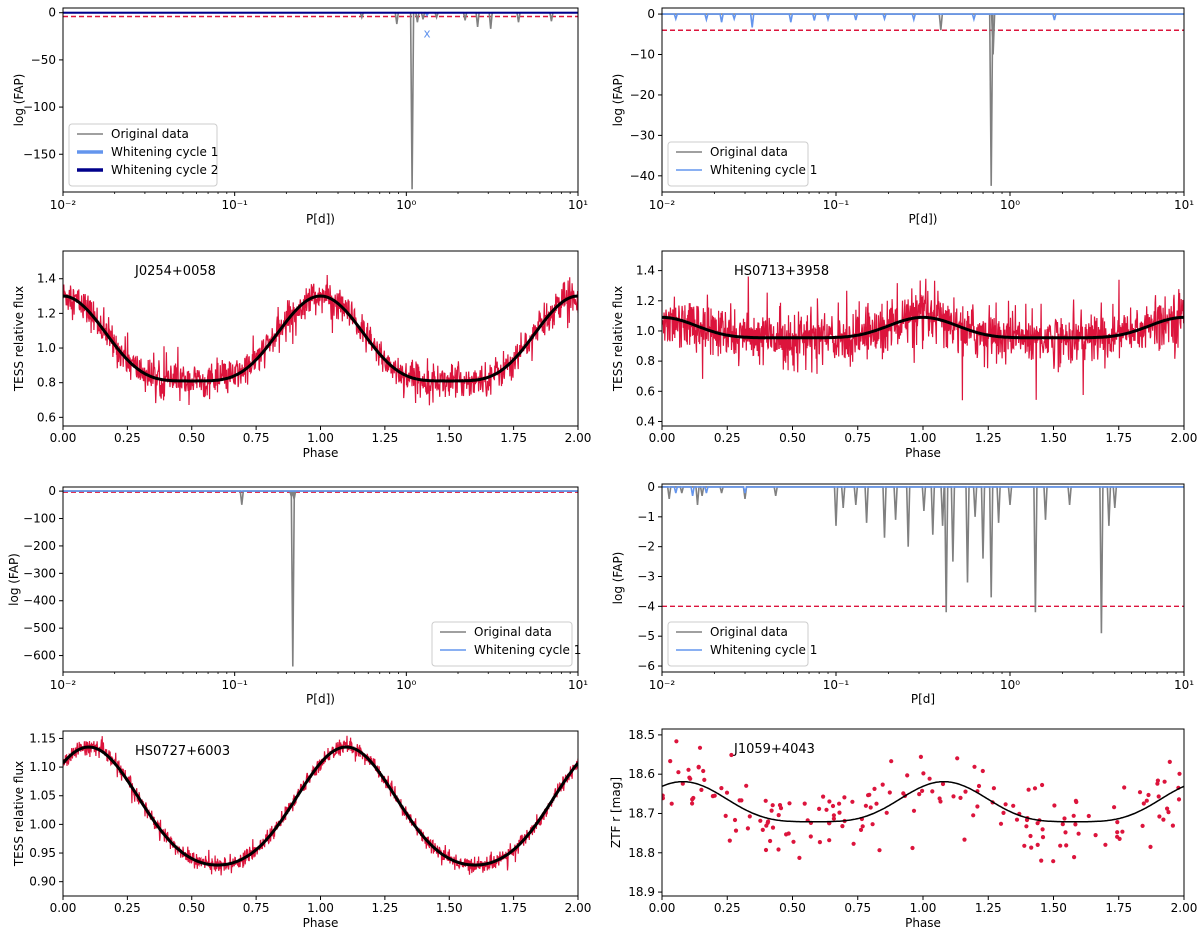  I want to click on axes-frame, so click(320, 100).